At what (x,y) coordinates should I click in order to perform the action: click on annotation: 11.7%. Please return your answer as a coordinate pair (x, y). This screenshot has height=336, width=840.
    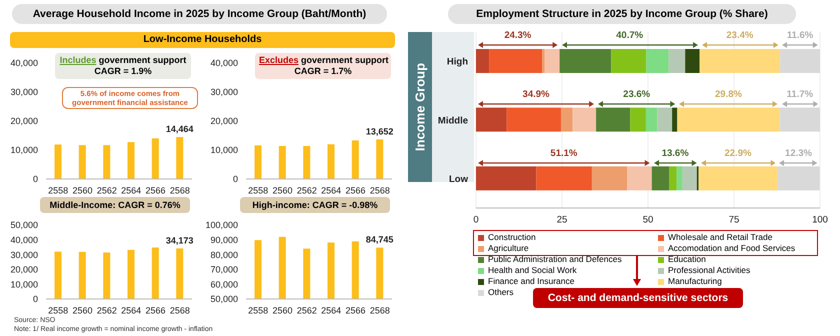
    Looking at the image, I should click on (800, 94).